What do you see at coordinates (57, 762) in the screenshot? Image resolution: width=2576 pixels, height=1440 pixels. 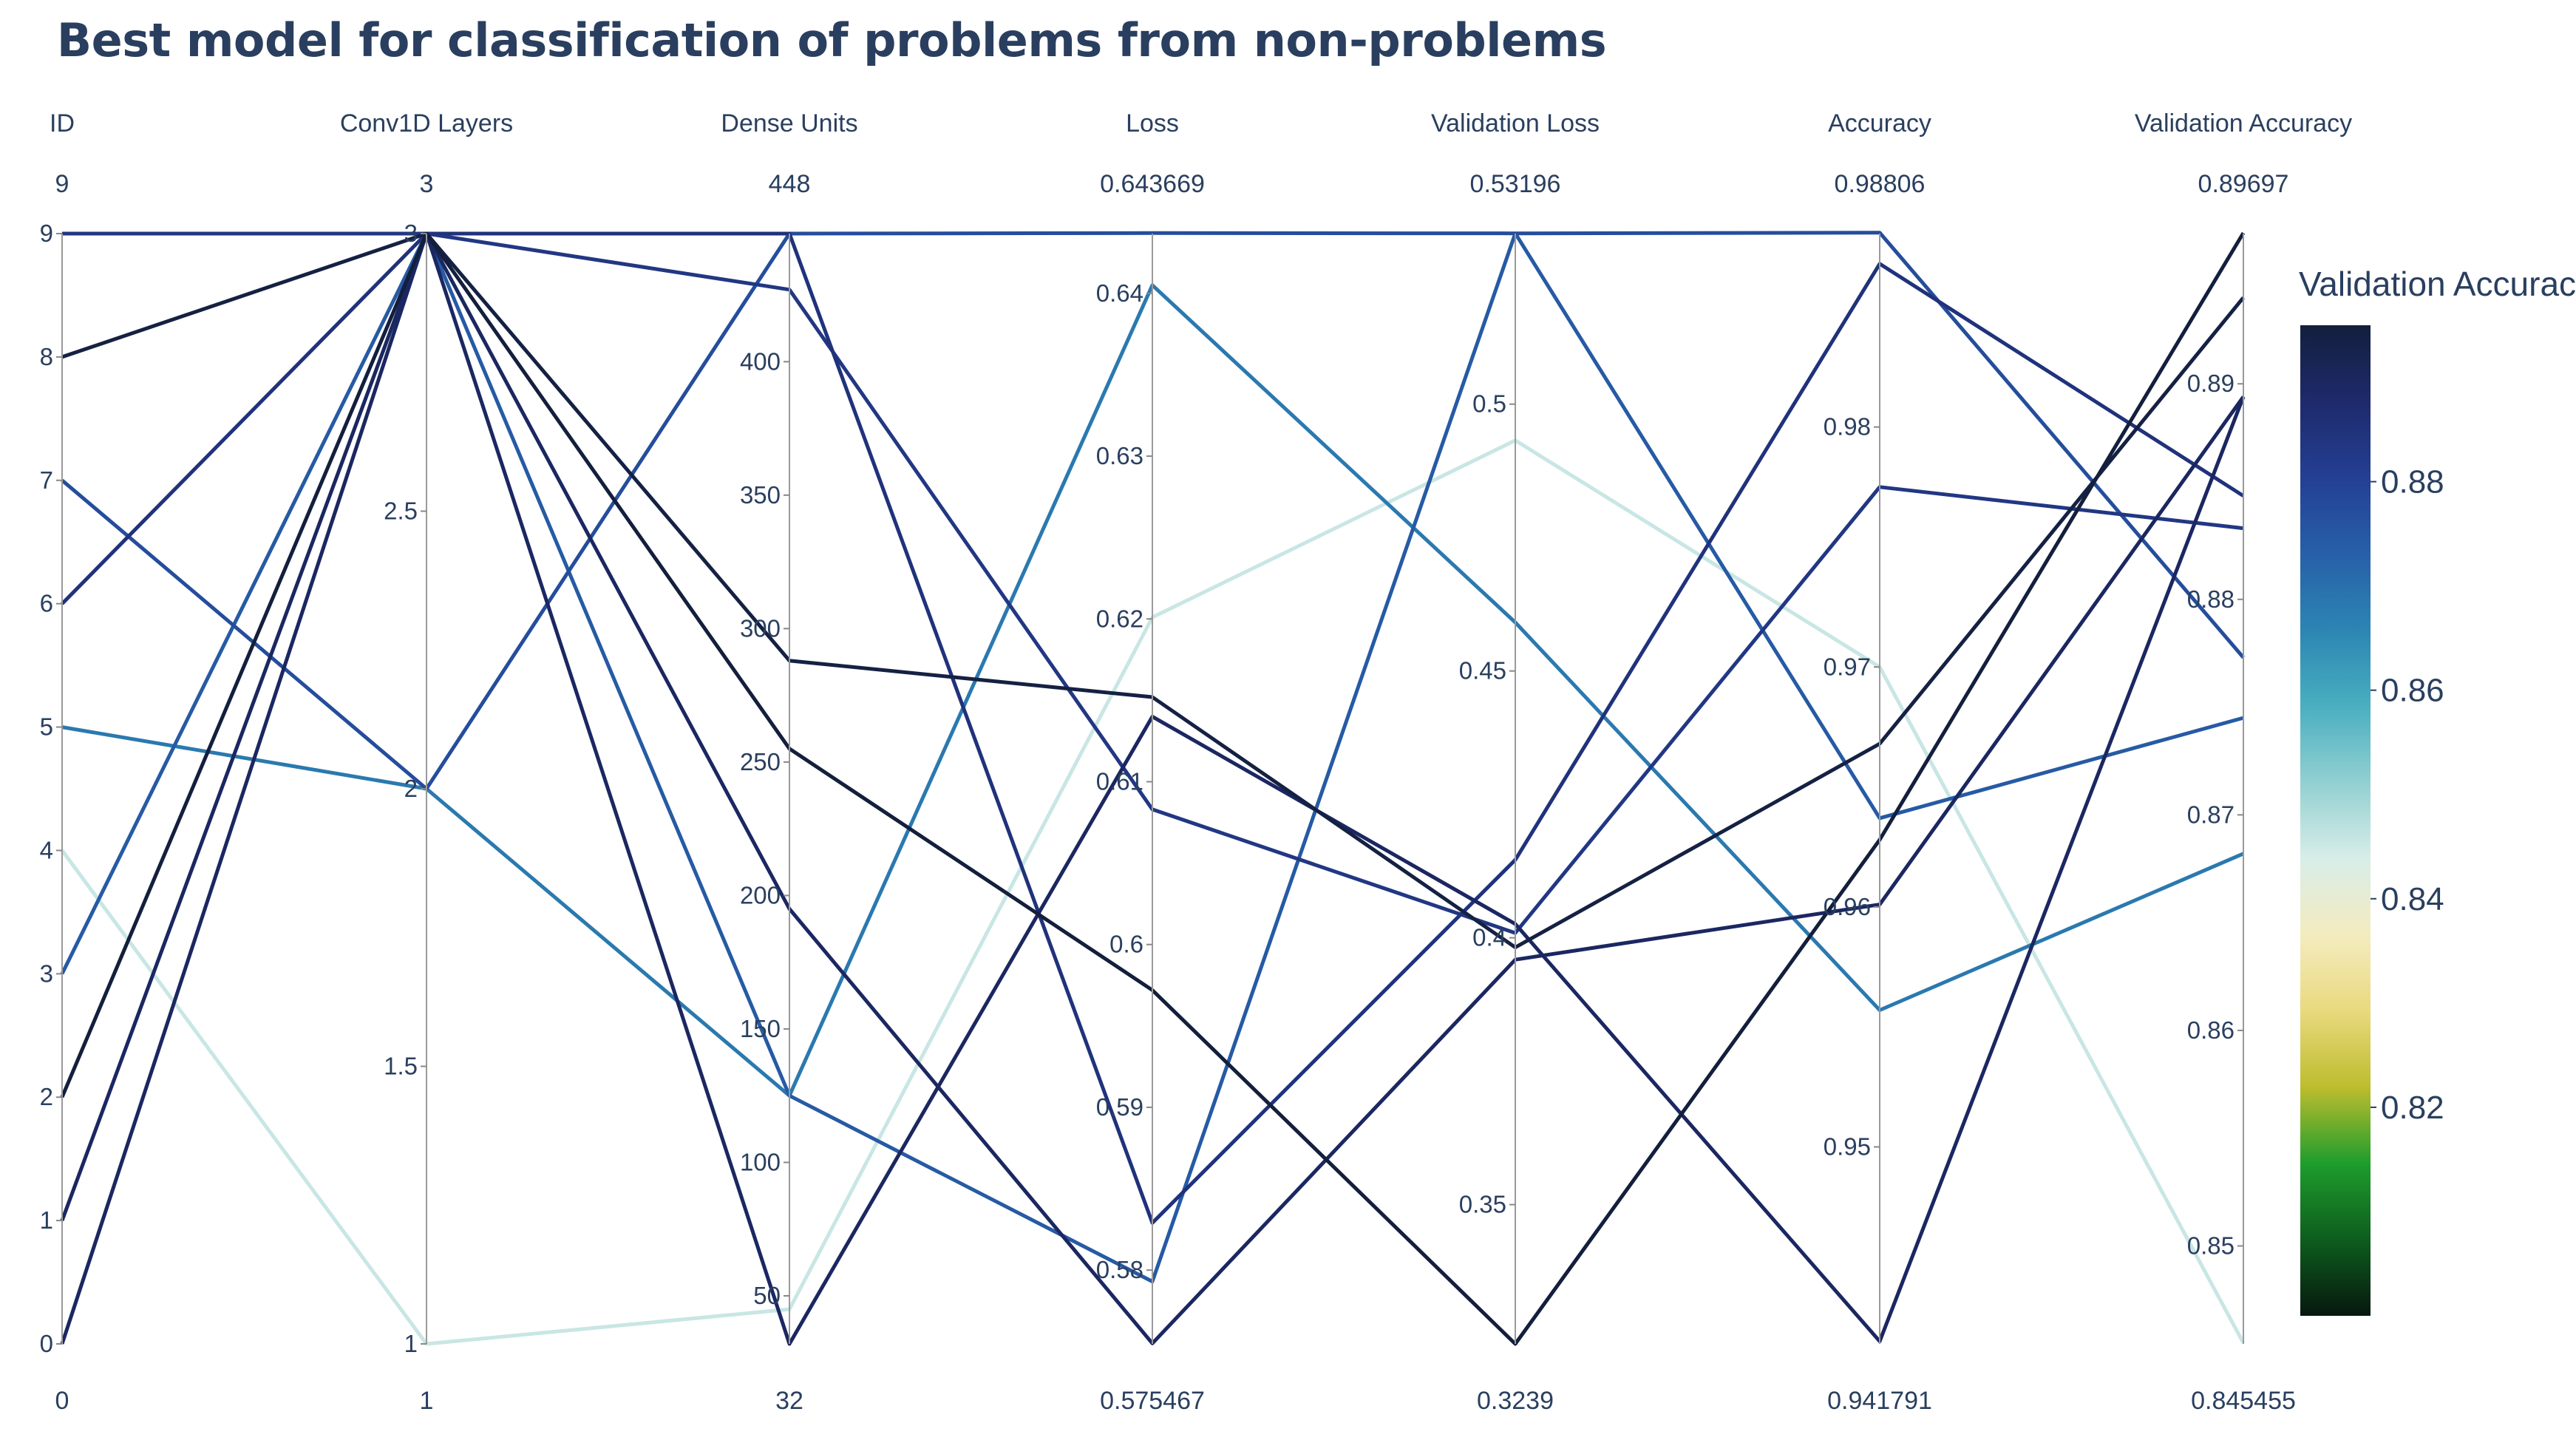 I see `axis-id: ID 9 0 0 1 2 3 4 5 6 7 8 9` at bounding box center [57, 762].